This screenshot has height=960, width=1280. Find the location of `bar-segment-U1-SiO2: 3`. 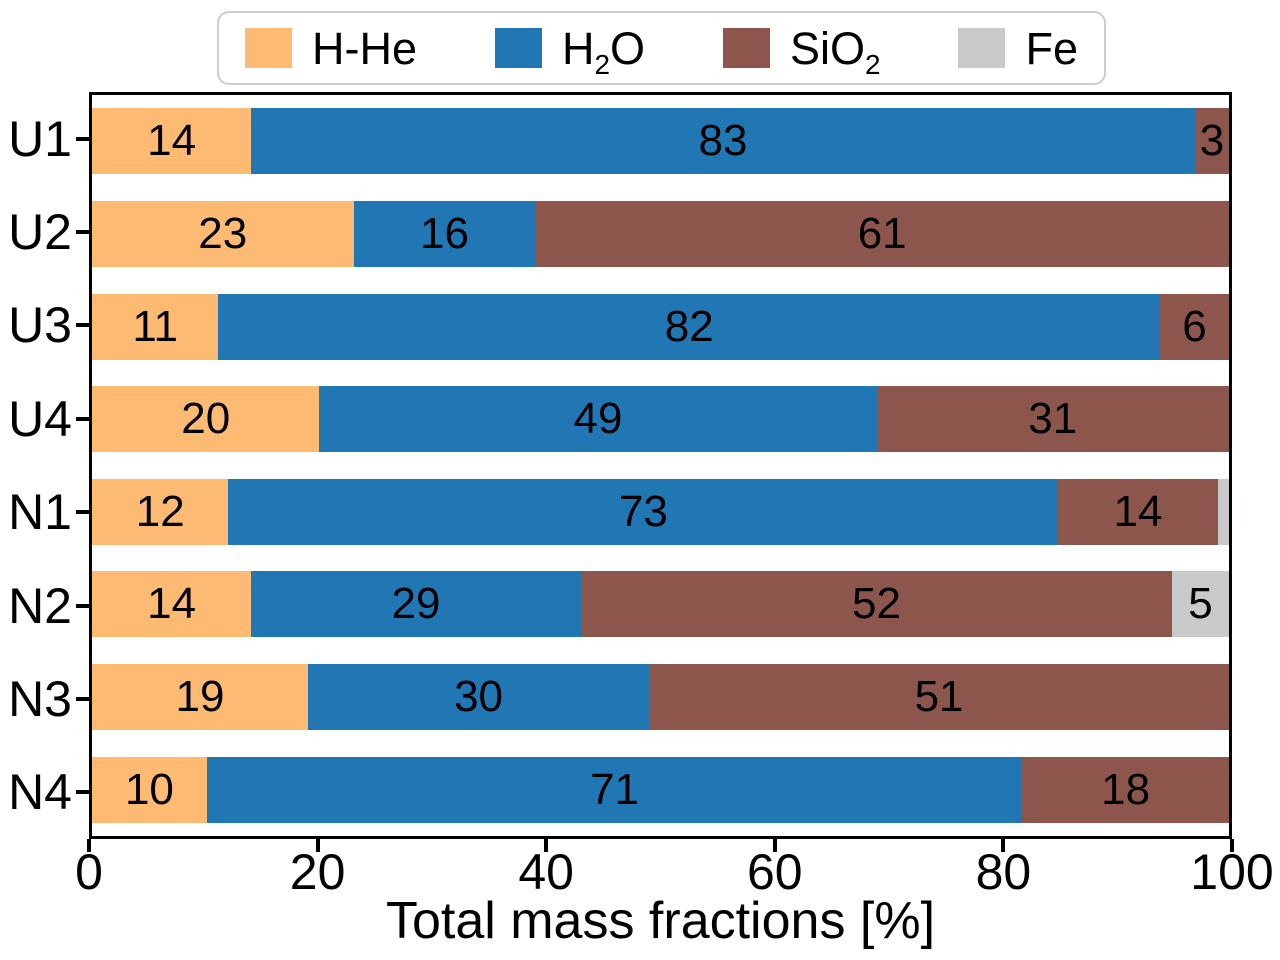

bar-segment-U1-SiO2: 3 is located at coordinates (1211, 141).